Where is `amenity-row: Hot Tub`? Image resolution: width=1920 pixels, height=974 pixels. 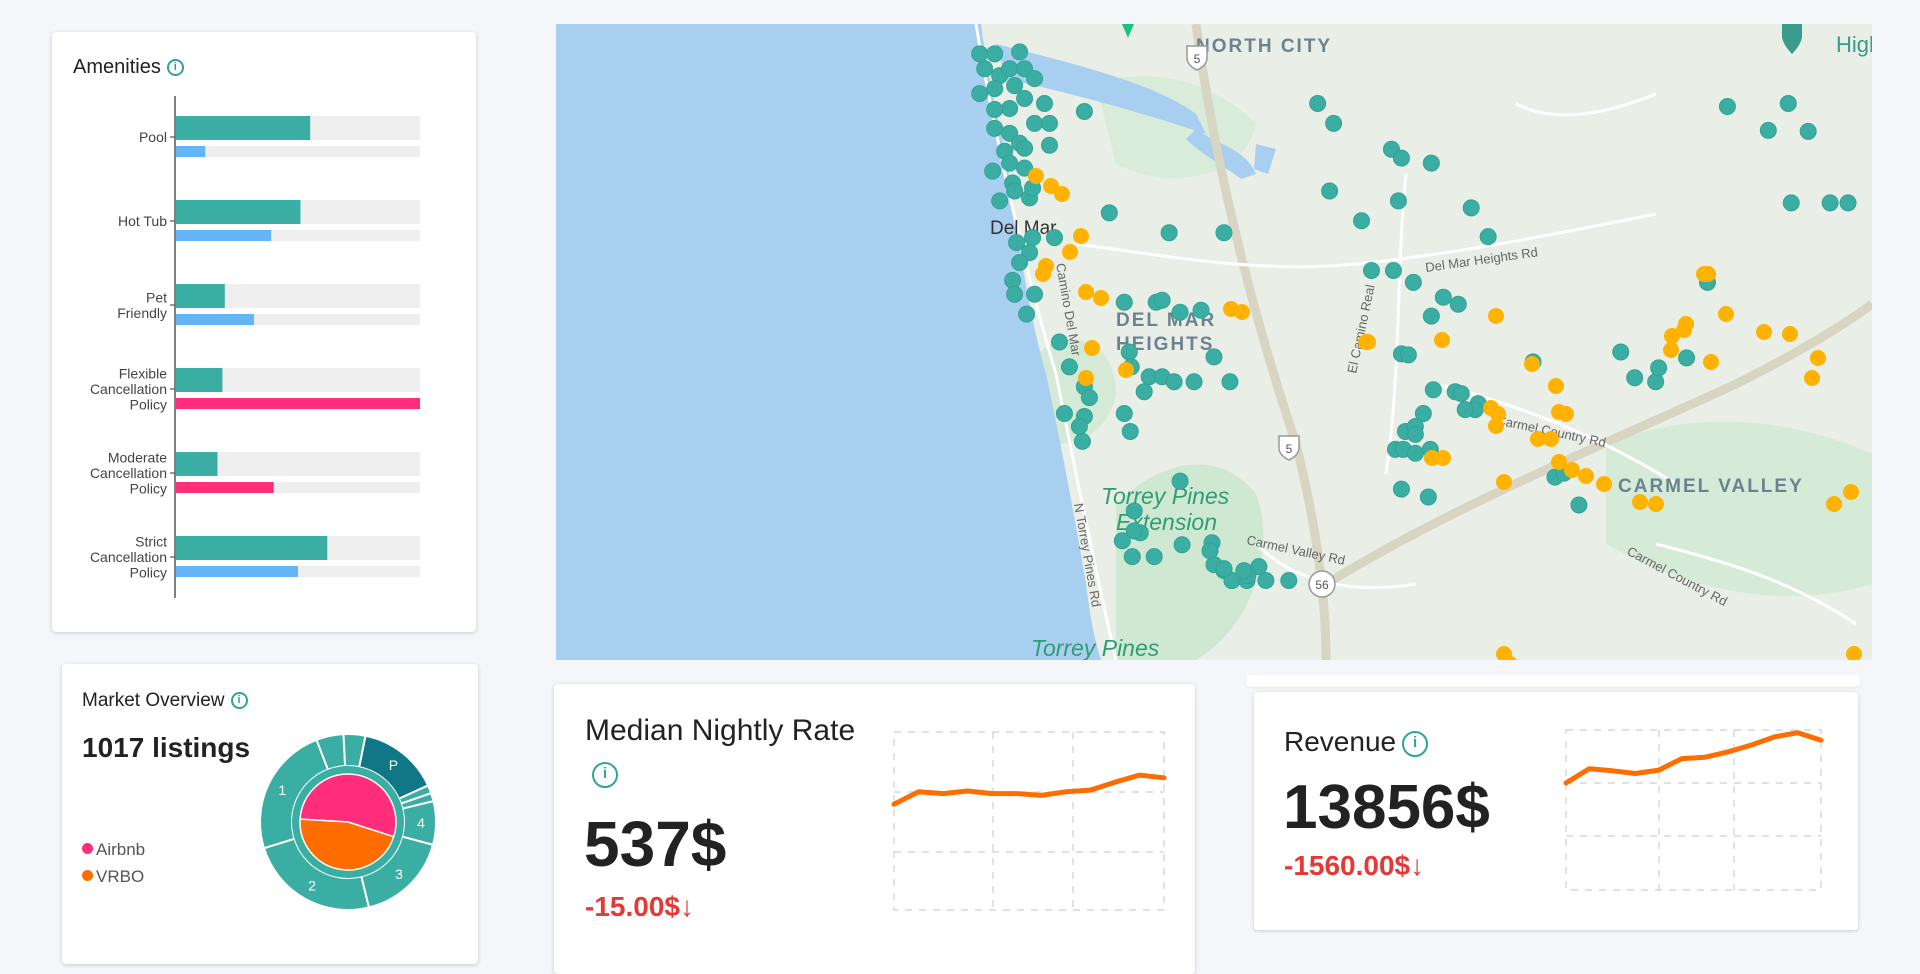
amenity-row: Hot Tub is located at coordinates (269, 220).